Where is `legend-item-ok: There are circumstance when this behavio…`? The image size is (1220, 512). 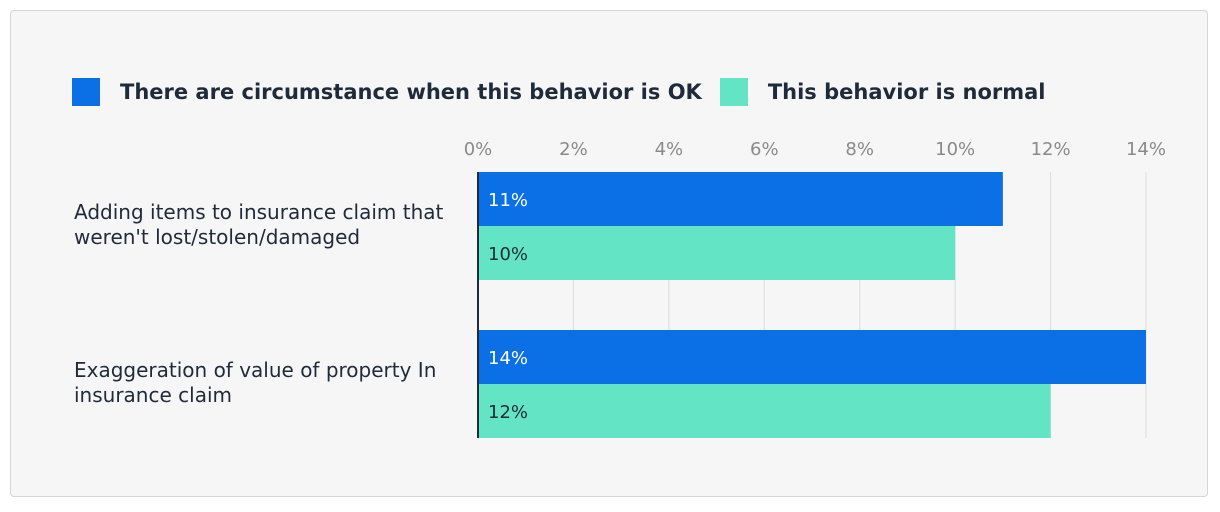 legend-item-ok: There are circumstance when this behavio… is located at coordinates (387, 92).